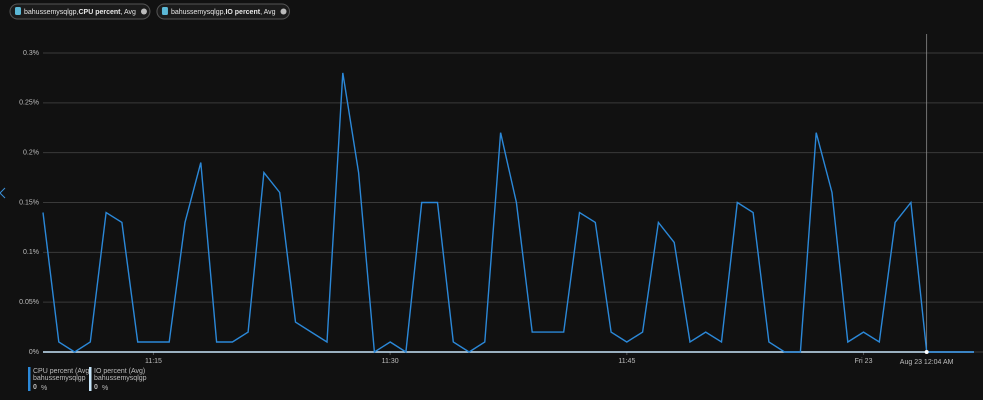  I want to click on legend-item: IO percent (Avg)bahussemysqlgp 0%, so click(118, 379).